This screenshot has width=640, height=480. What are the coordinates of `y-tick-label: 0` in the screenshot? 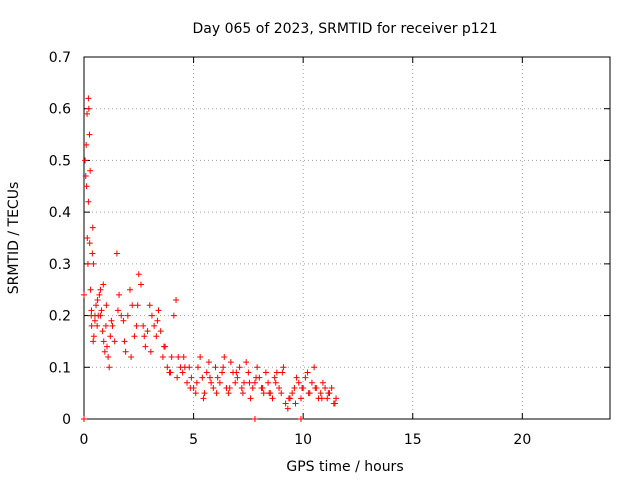 It's located at (66, 420).